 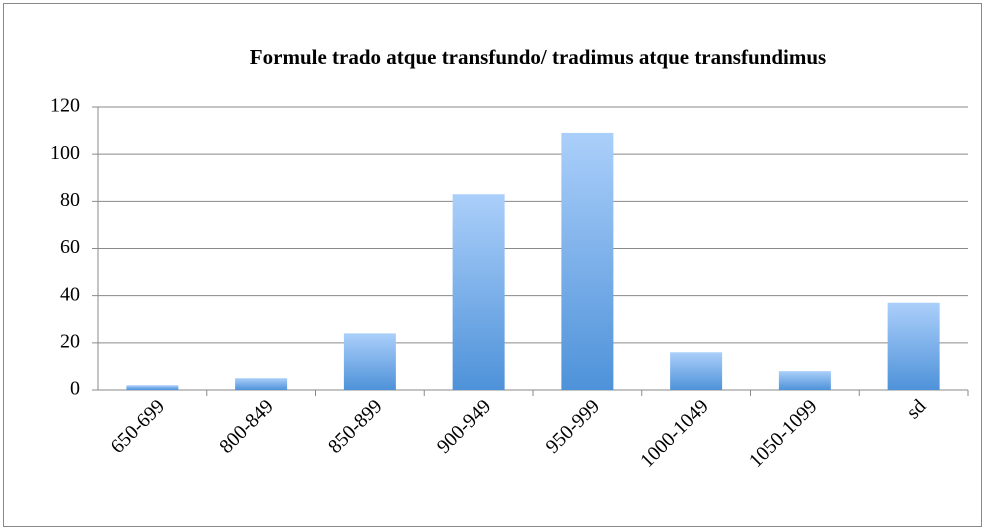 What do you see at coordinates (65, 106) in the screenshot?
I see `y-tick-label: 120` at bounding box center [65, 106].